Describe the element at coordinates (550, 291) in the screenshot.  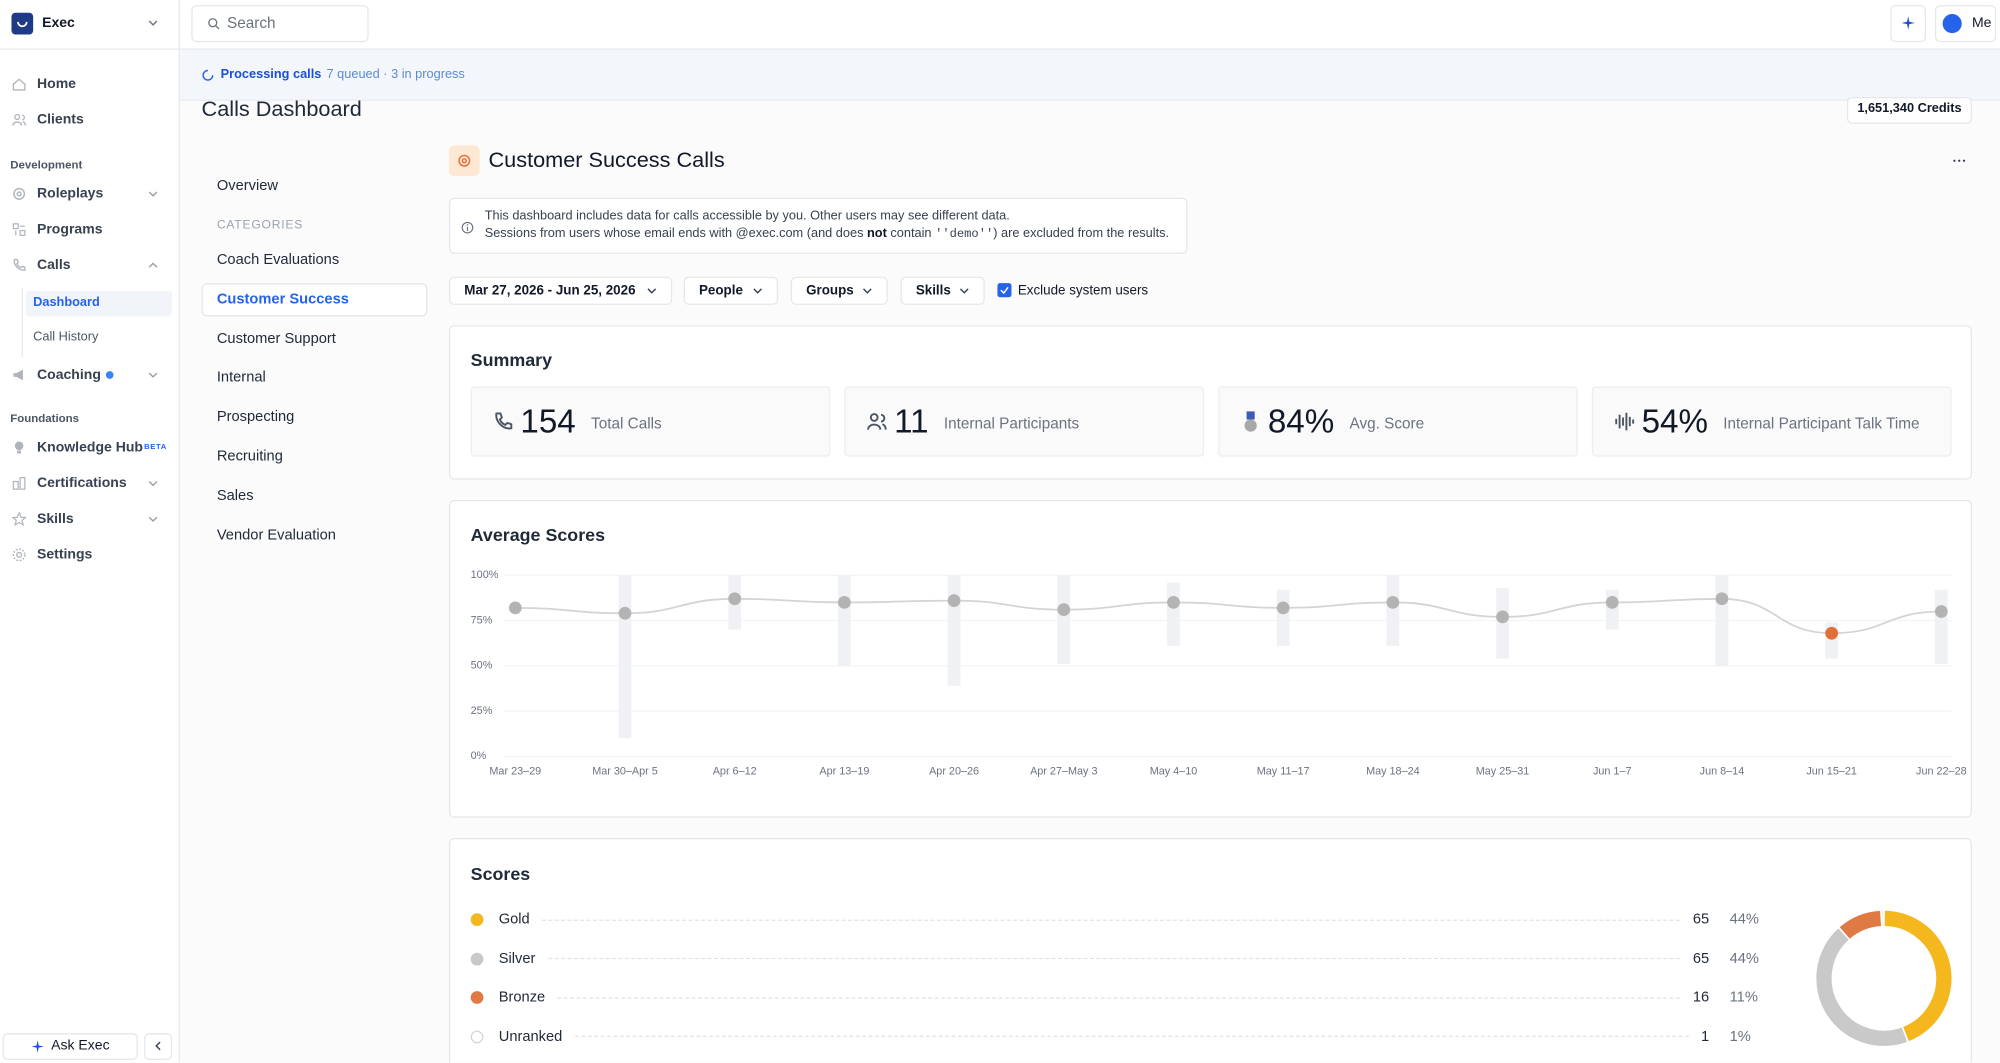
I see `filter-label: Mar 27, 2026 - Jun 25, 2026` at that location.